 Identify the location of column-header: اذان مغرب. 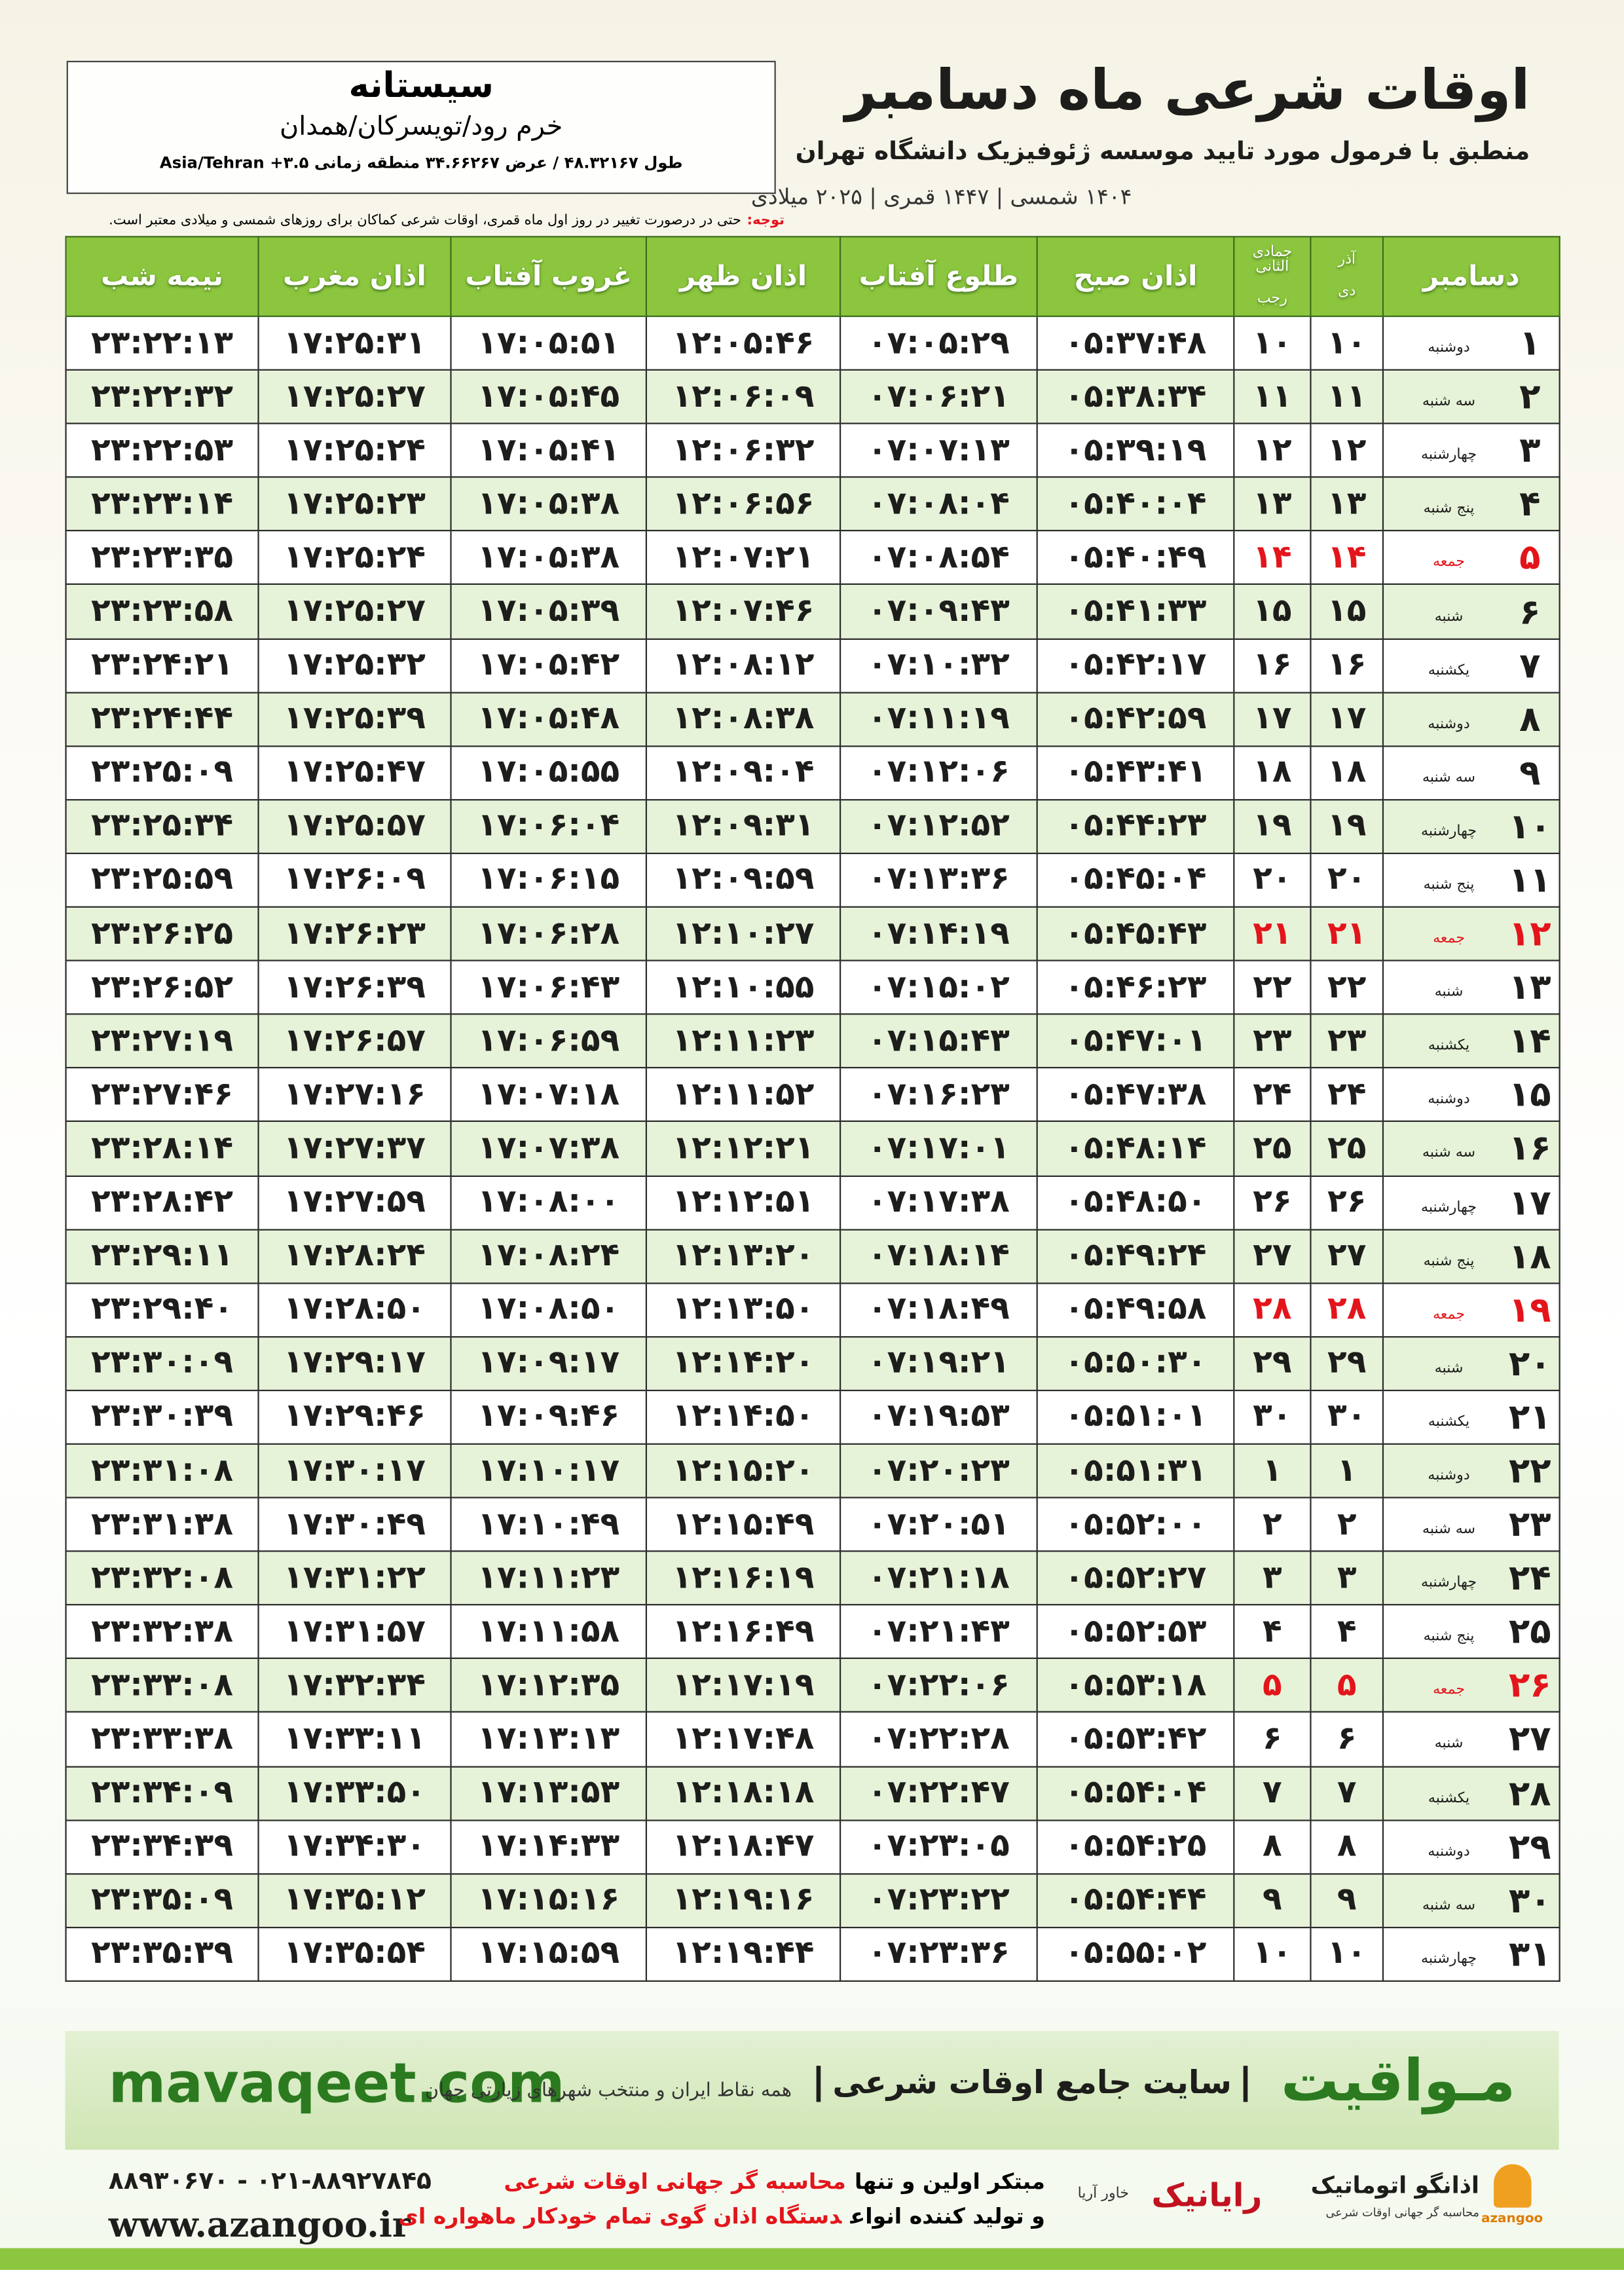
(354, 277).